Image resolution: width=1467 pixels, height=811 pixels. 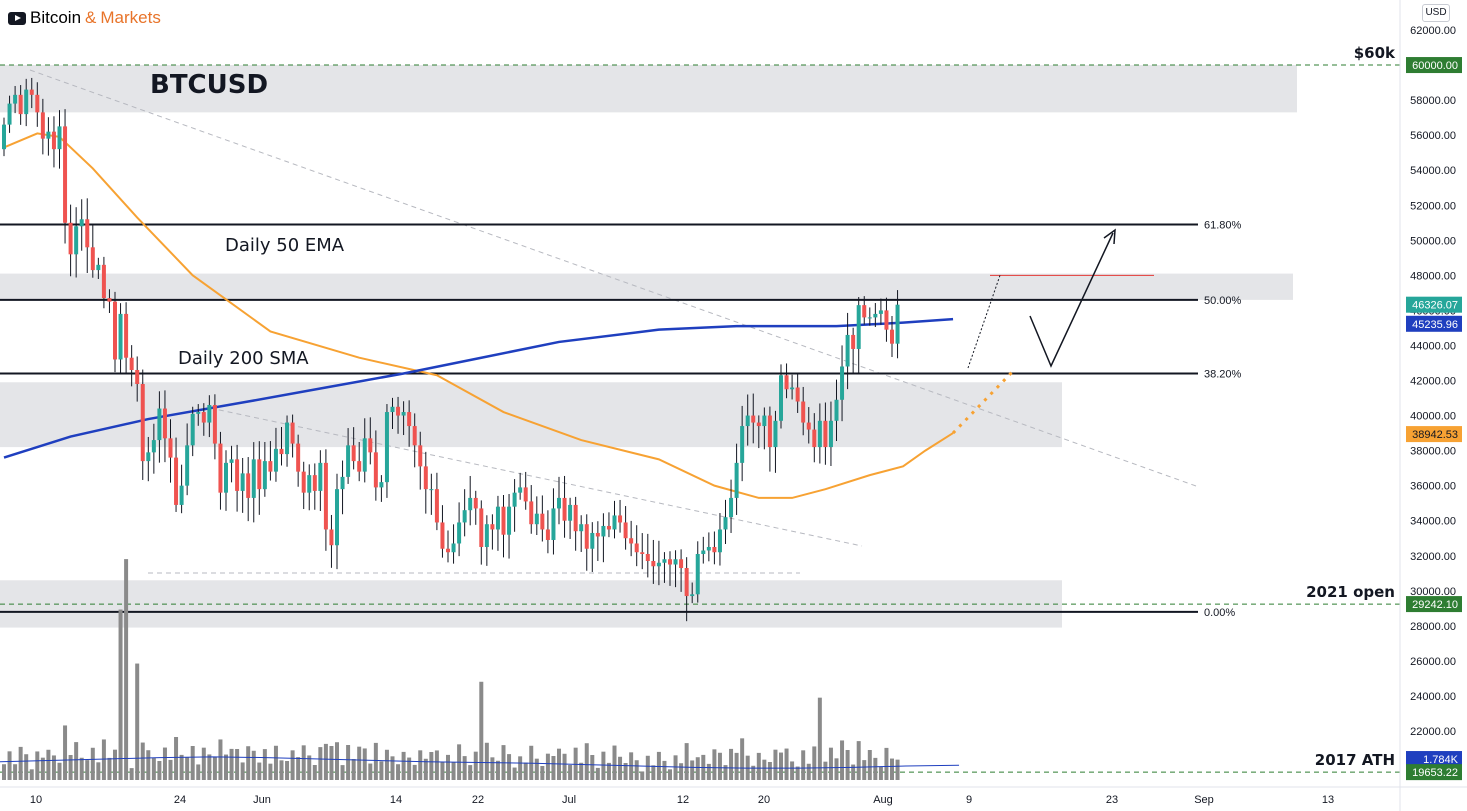 I want to click on price-tag-text: 60000.00, so click(x=1435, y=66).